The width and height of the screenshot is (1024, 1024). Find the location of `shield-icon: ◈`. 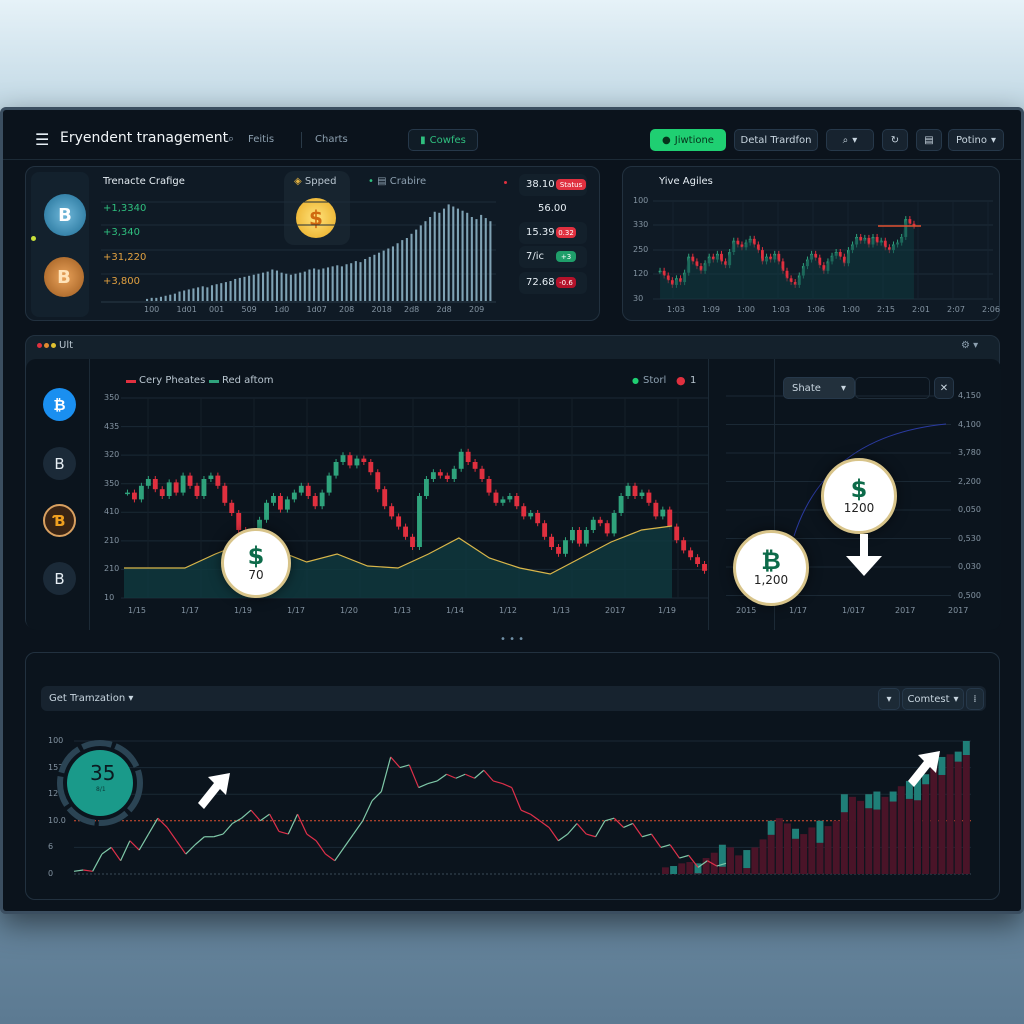

shield-icon: ◈ is located at coordinates (299, 181).